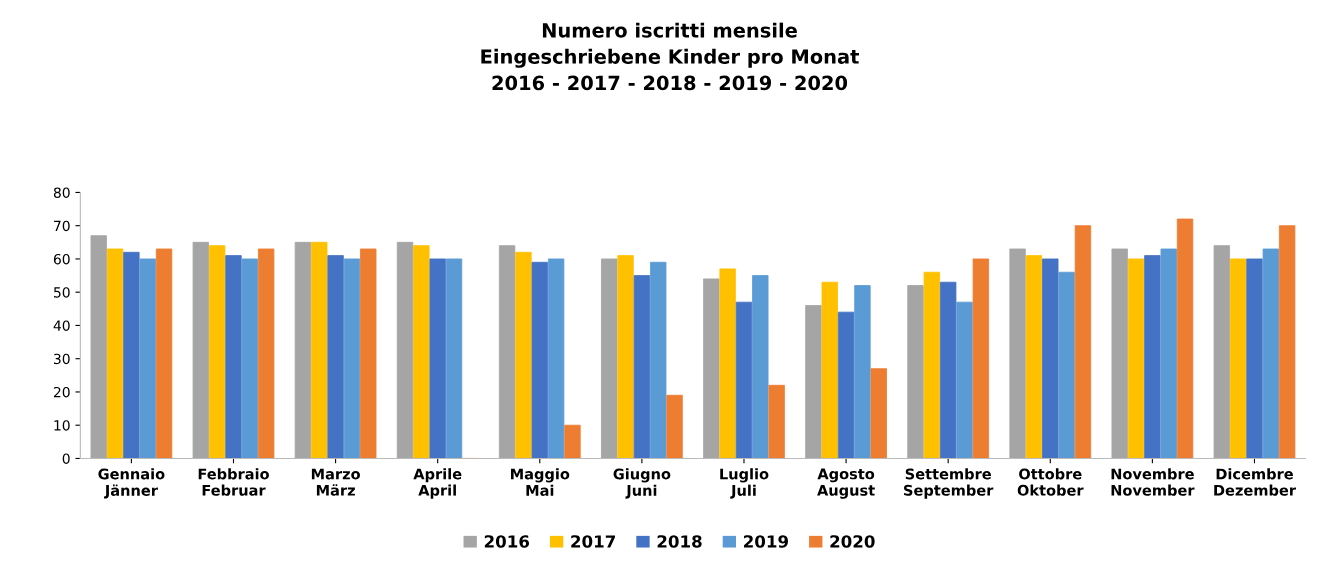 This screenshot has height=566, width=1339. What do you see at coordinates (61, 325) in the screenshot?
I see `y-tick-label: 40` at bounding box center [61, 325].